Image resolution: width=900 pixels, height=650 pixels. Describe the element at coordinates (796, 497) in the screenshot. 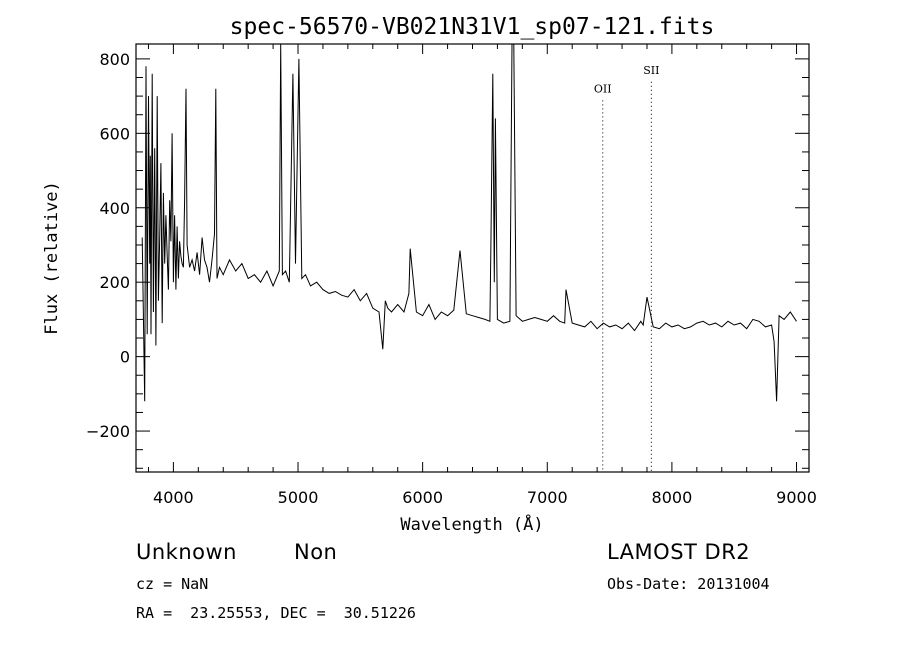

I see `x-tick-label: 9000` at that location.